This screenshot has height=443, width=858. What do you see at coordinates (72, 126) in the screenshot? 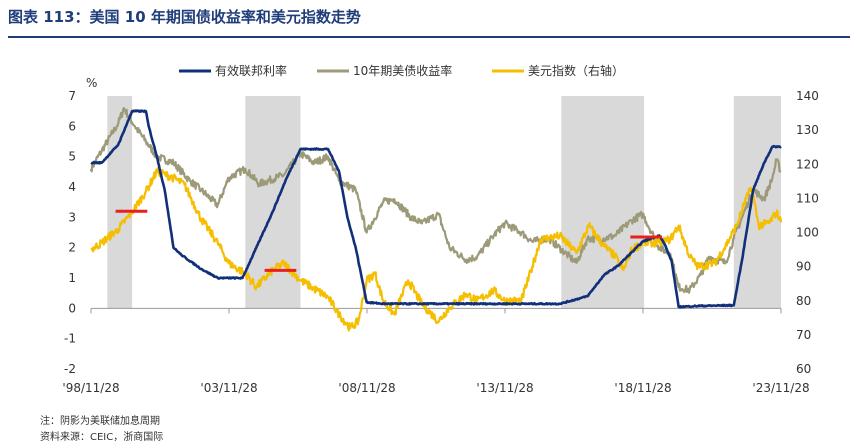
I see `left-tick-label: 6` at bounding box center [72, 126].